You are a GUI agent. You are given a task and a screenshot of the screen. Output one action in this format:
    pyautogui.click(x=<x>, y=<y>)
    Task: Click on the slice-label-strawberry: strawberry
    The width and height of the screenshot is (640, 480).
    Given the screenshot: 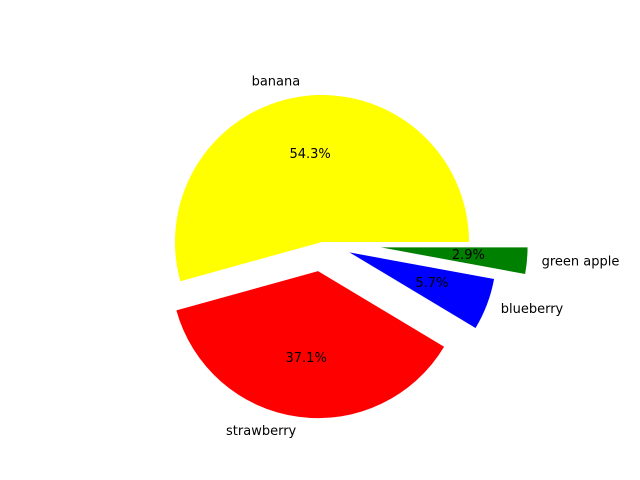 What is the action you would take?
    pyautogui.click(x=261, y=431)
    